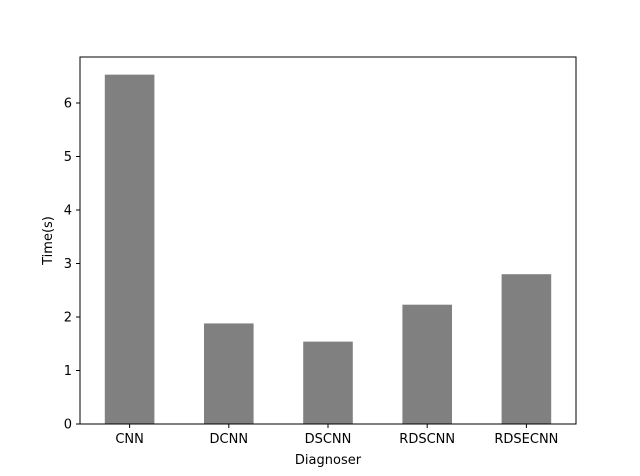  I want to click on bar-cnn, so click(129, 249).